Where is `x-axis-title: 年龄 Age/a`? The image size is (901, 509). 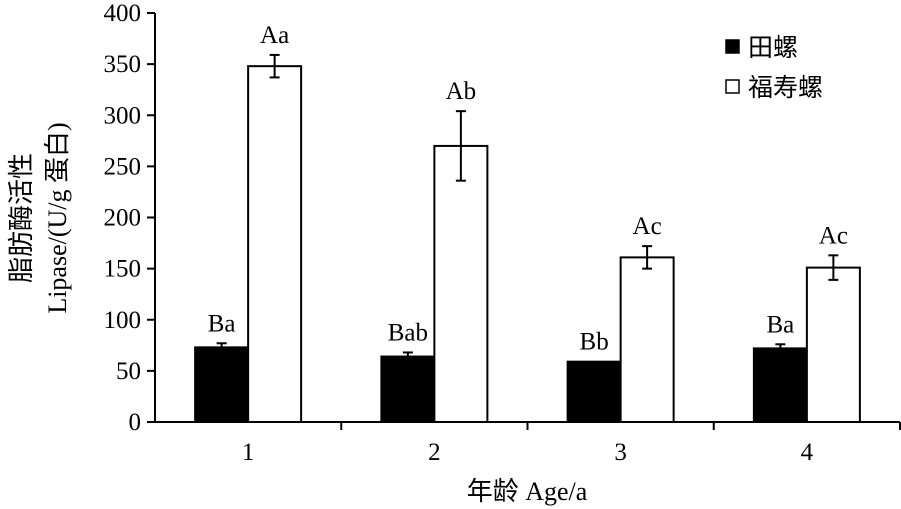 x-axis-title: 年龄 Age/a is located at coordinates (527, 491).